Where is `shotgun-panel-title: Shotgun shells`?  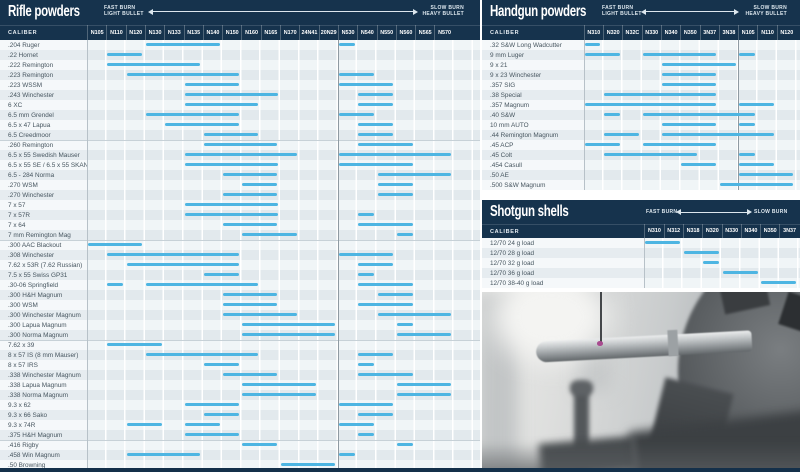 shotgun-panel-title: Shotgun shells is located at coordinates (529, 211).